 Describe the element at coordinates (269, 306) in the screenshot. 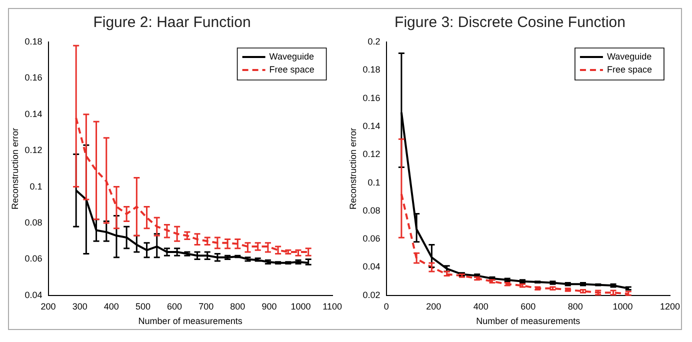

I see `x-tick-label: 900` at that location.